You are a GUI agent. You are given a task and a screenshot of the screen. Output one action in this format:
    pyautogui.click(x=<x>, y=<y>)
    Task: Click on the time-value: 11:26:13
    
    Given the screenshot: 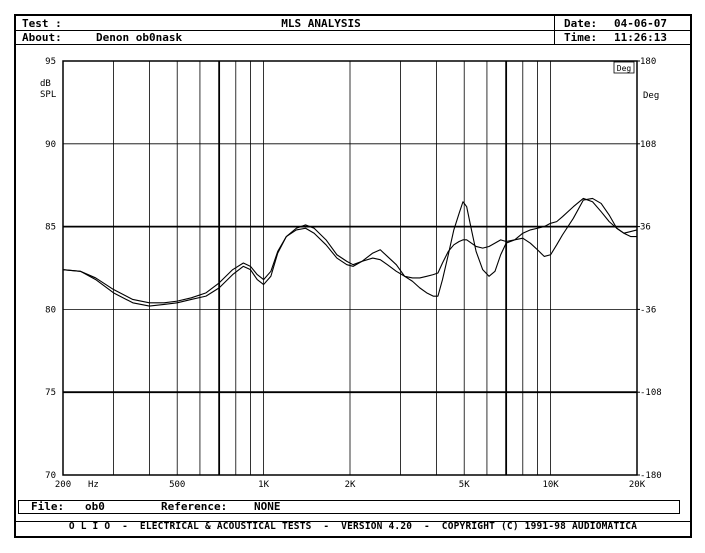 What is the action you would take?
    pyautogui.click(x=640, y=37)
    